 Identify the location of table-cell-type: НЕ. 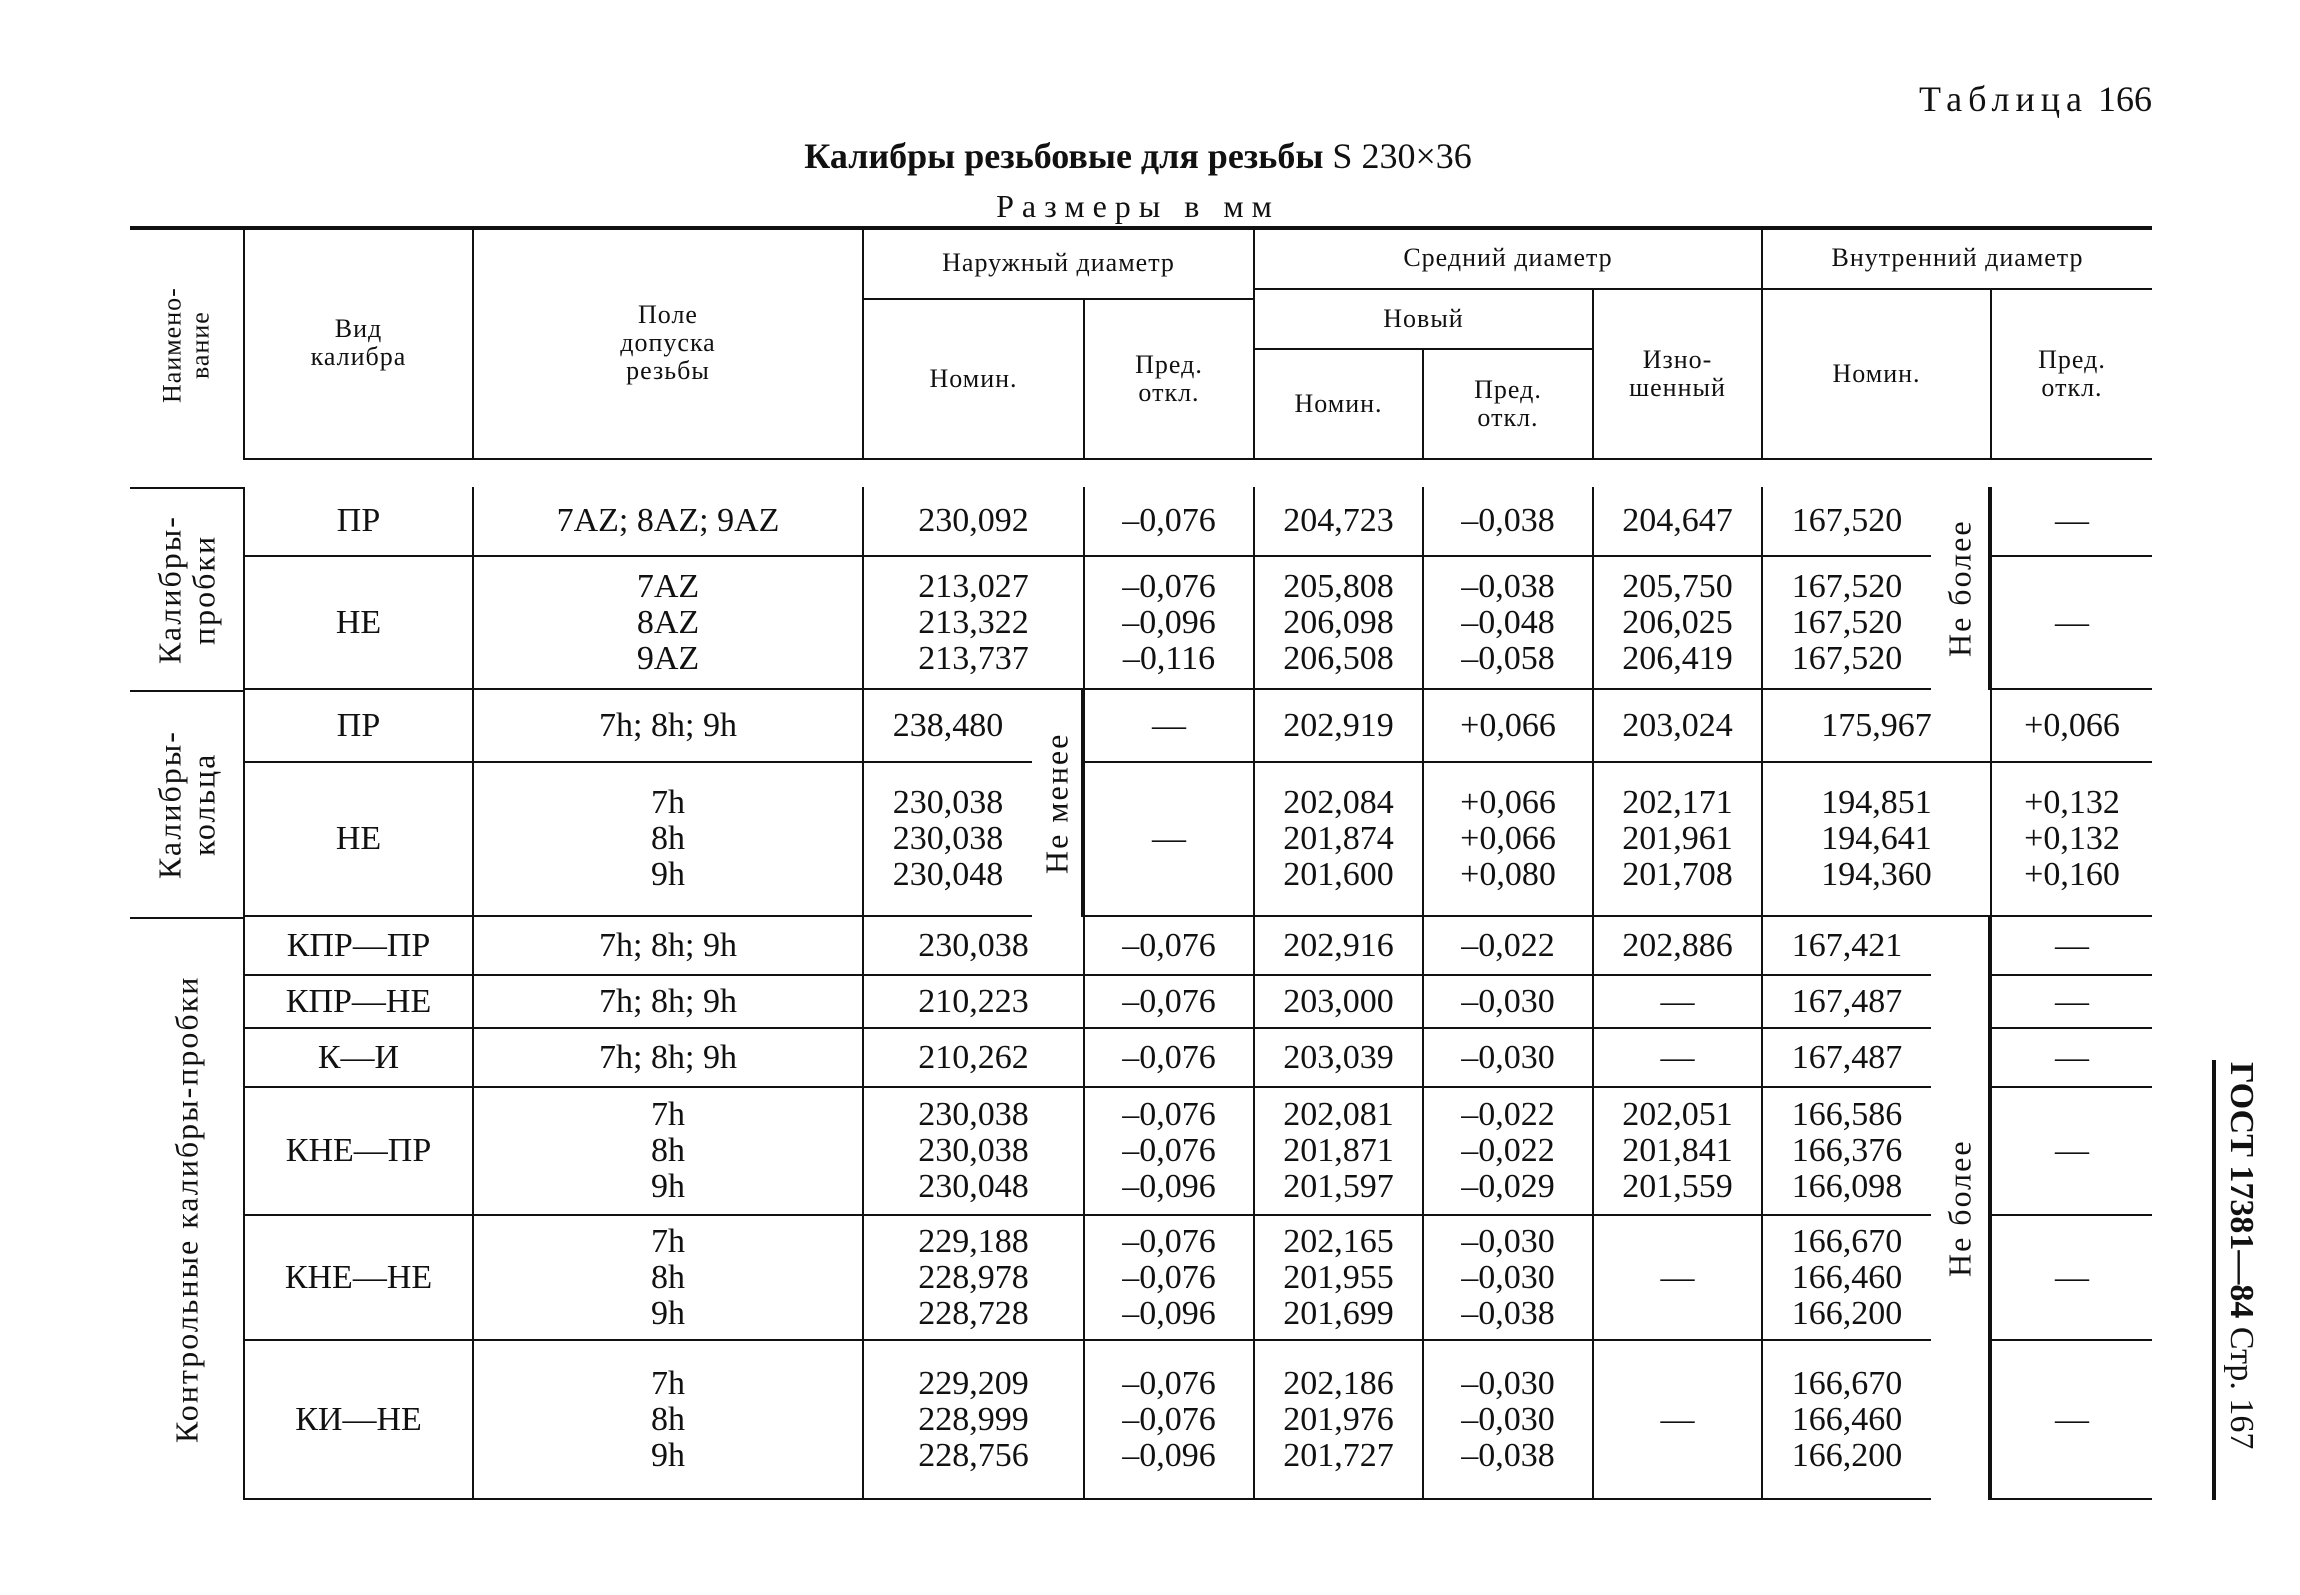
(357, 840).